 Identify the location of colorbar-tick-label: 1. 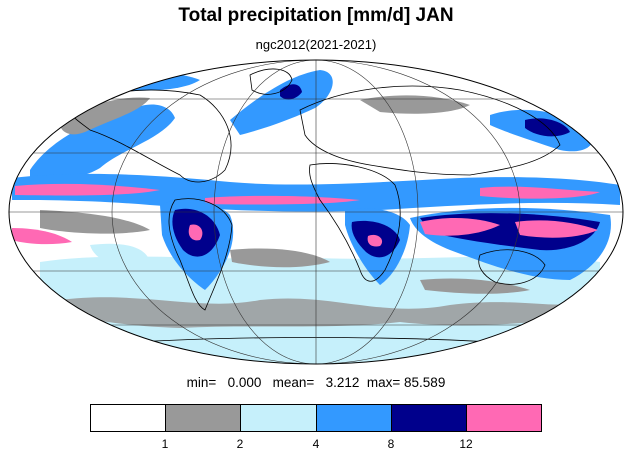
(165, 444).